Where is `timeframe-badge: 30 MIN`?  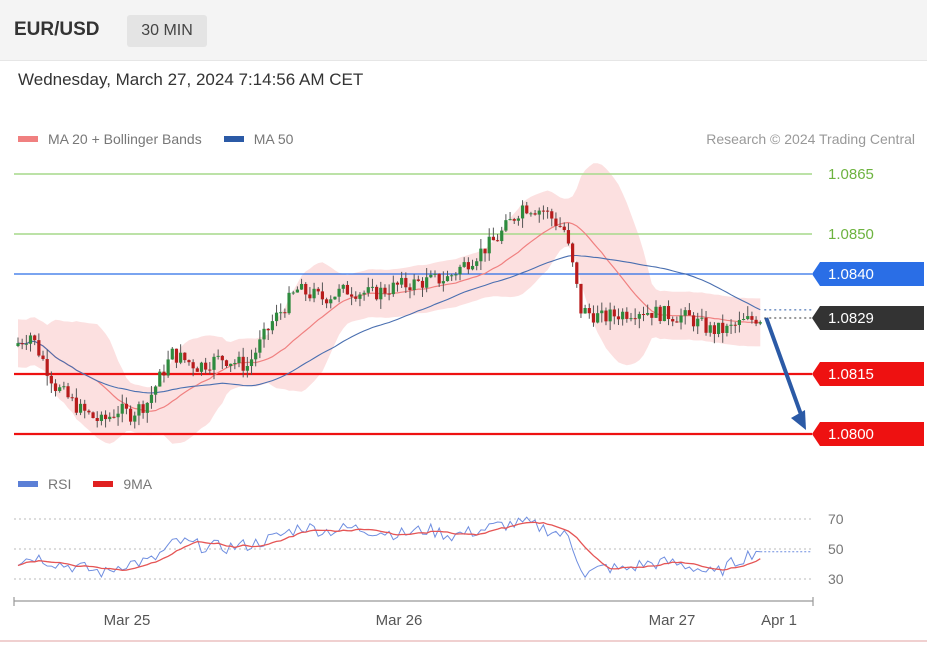
timeframe-badge: 30 MIN is located at coordinates (167, 31).